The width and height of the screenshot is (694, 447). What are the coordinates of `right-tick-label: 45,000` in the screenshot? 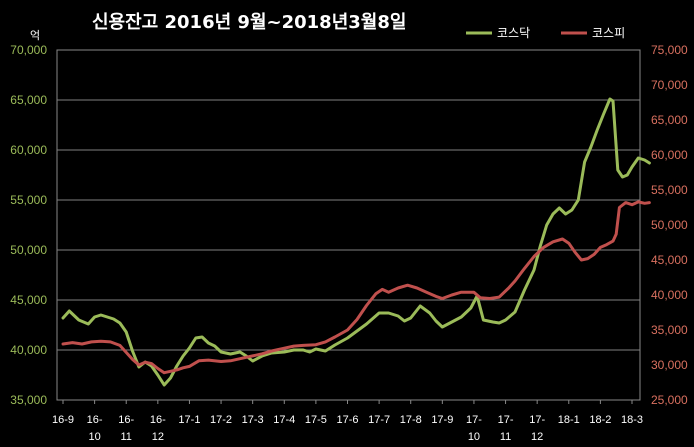 It's located at (669, 260).